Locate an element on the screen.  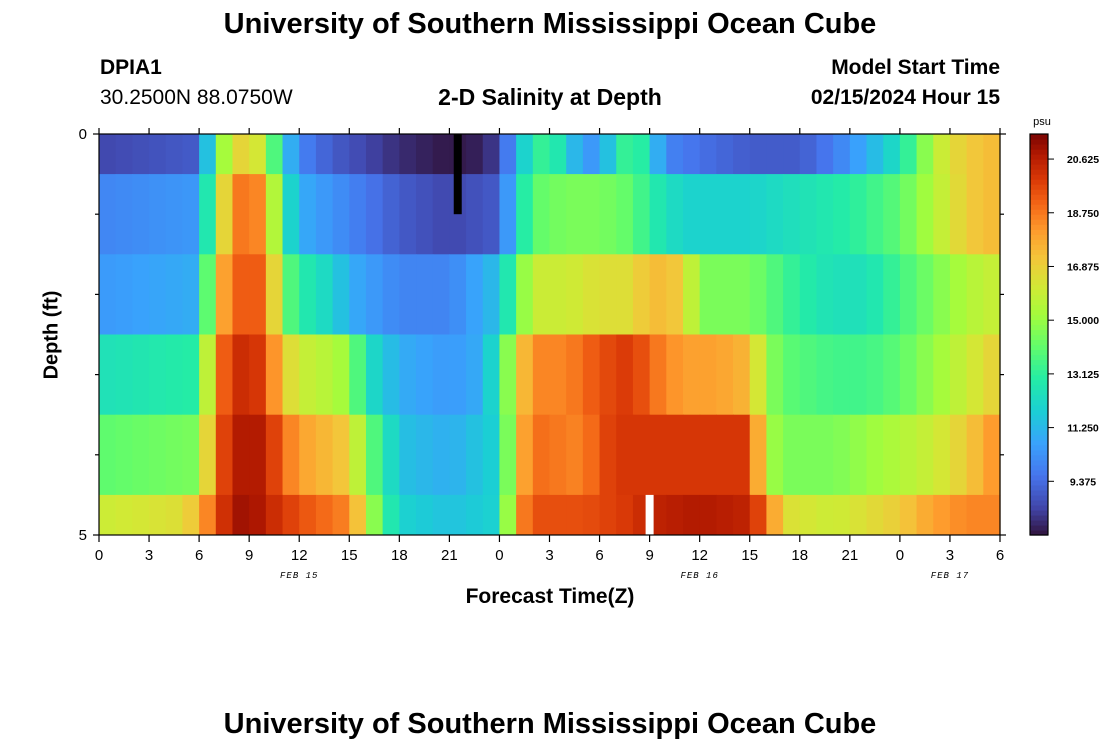
colorbar-tick-label: 15.000 is located at coordinates (1083, 321).